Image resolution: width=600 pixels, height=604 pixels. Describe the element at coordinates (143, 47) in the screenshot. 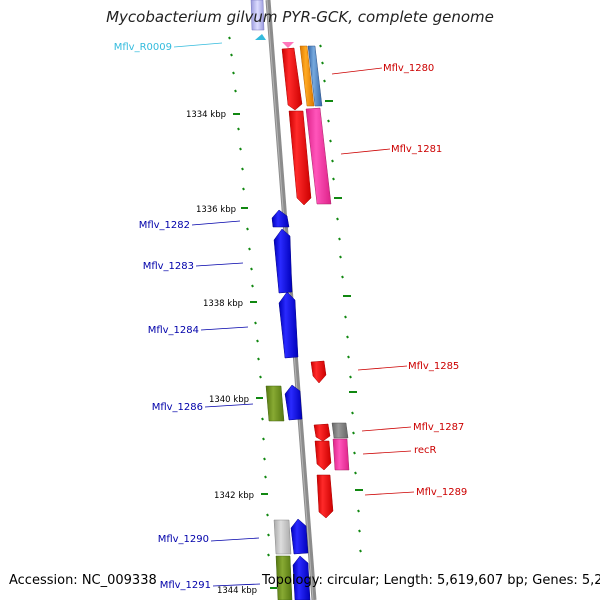

I see `gene-label-mflv-r0009: Mflv_R0009` at that location.